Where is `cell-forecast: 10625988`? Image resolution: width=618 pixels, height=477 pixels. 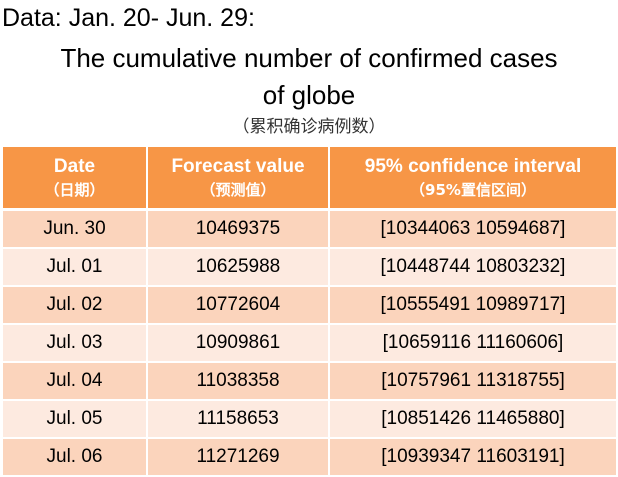
cell-forecast: 10625988 is located at coordinates (238, 267).